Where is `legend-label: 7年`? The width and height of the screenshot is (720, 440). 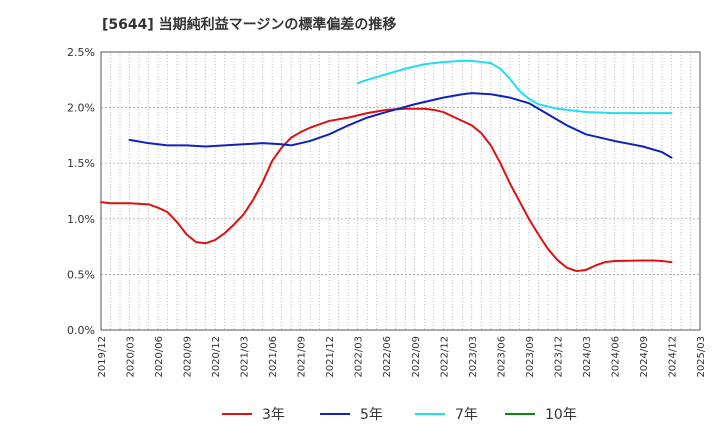
legend-label: 7年 is located at coordinates (466, 415).